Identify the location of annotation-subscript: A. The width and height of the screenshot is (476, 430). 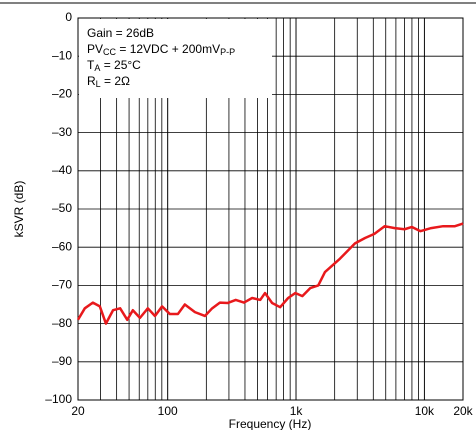
(97, 68).